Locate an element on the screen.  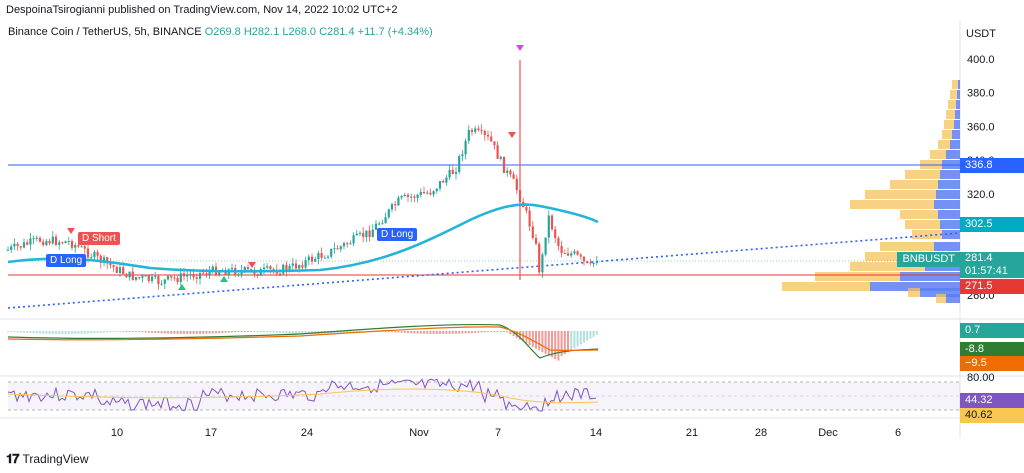
rsi-ma-tag: 40.62 is located at coordinates (992, 415).